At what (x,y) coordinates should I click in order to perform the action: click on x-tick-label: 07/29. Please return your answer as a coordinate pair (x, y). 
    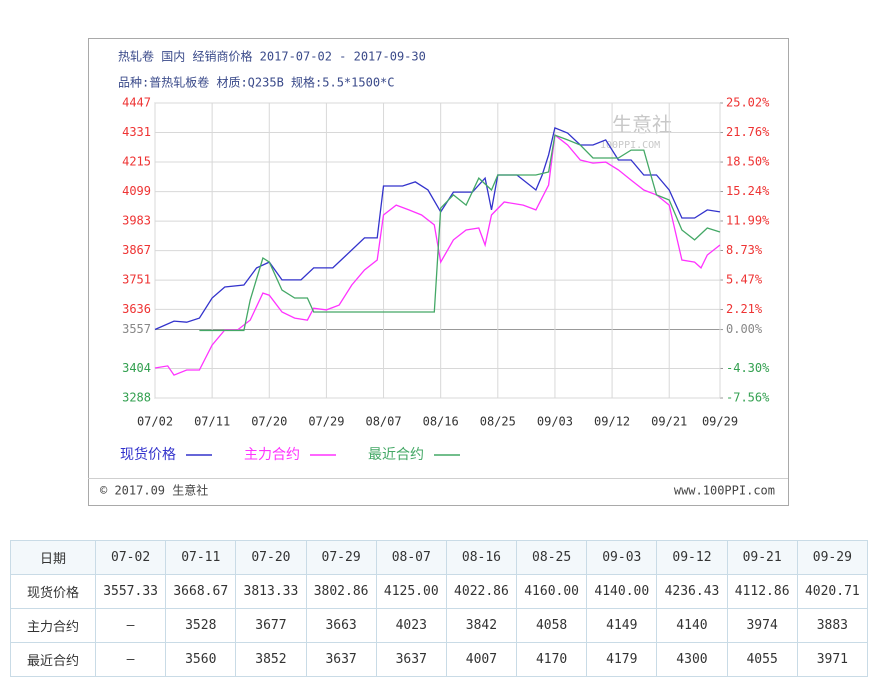
    Looking at the image, I should click on (326, 422).